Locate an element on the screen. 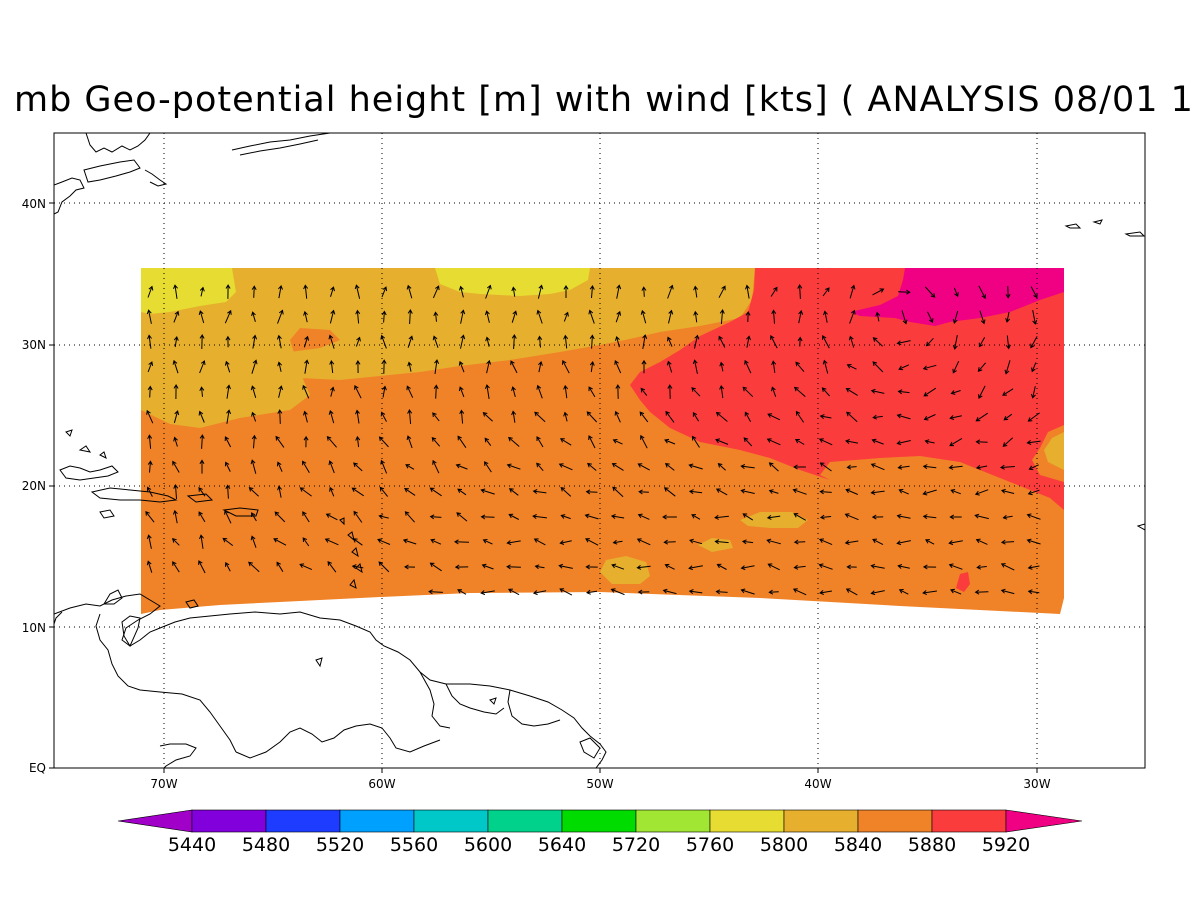  x-tick-label: 50W is located at coordinates (599, 784).